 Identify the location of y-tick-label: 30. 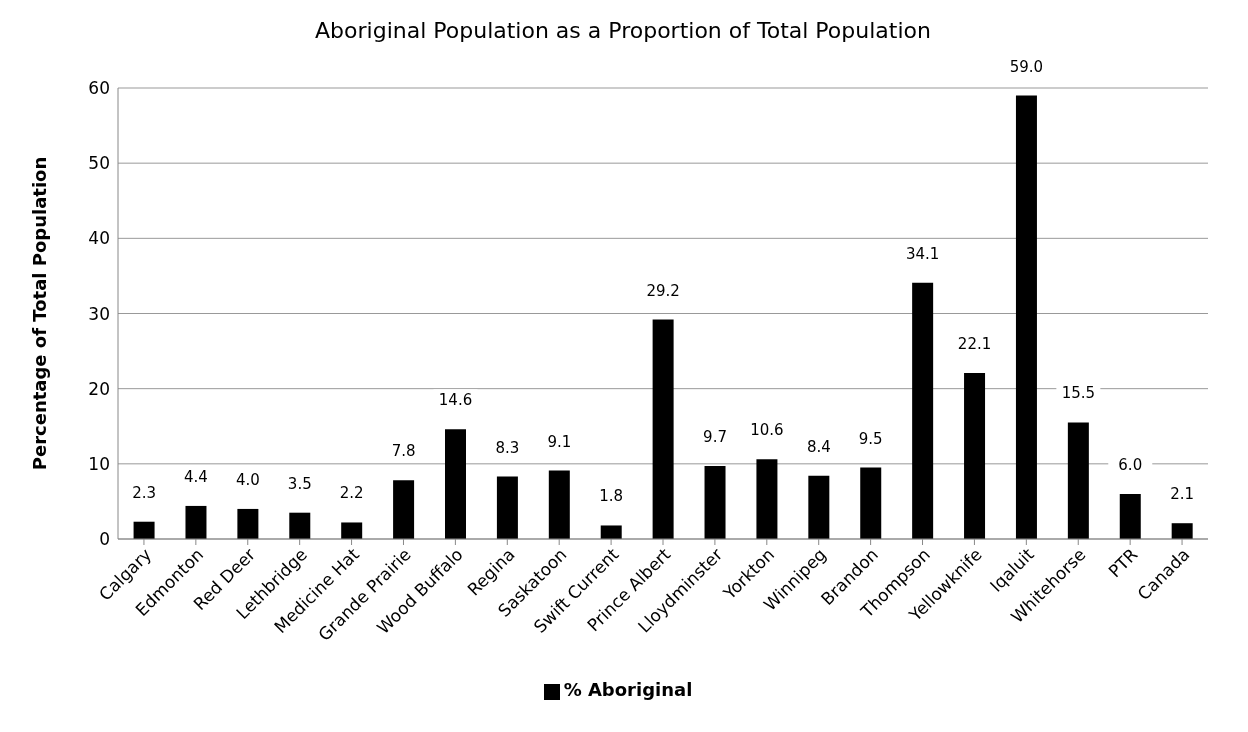
(99, 313).